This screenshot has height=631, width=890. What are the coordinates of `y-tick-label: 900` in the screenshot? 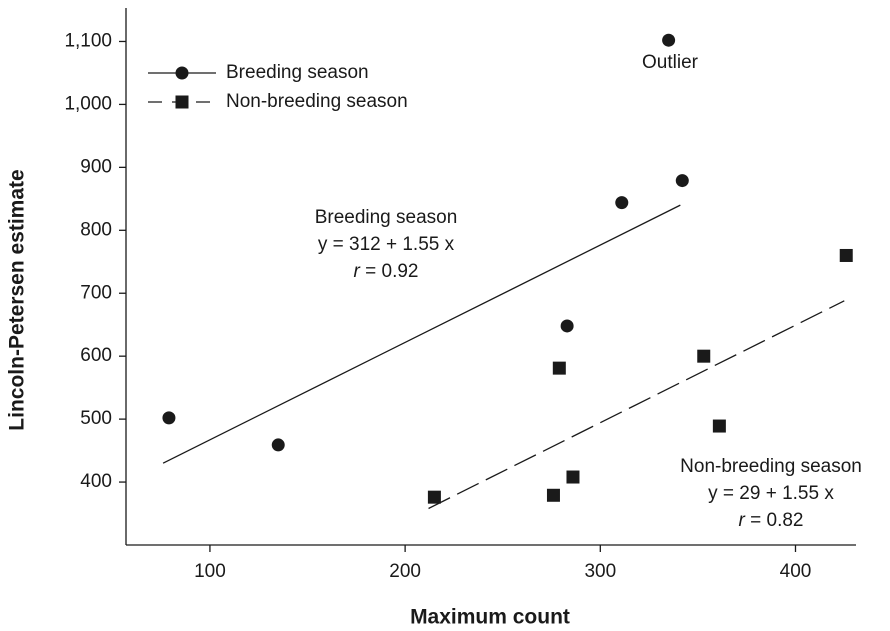 It's located at (96, 166).